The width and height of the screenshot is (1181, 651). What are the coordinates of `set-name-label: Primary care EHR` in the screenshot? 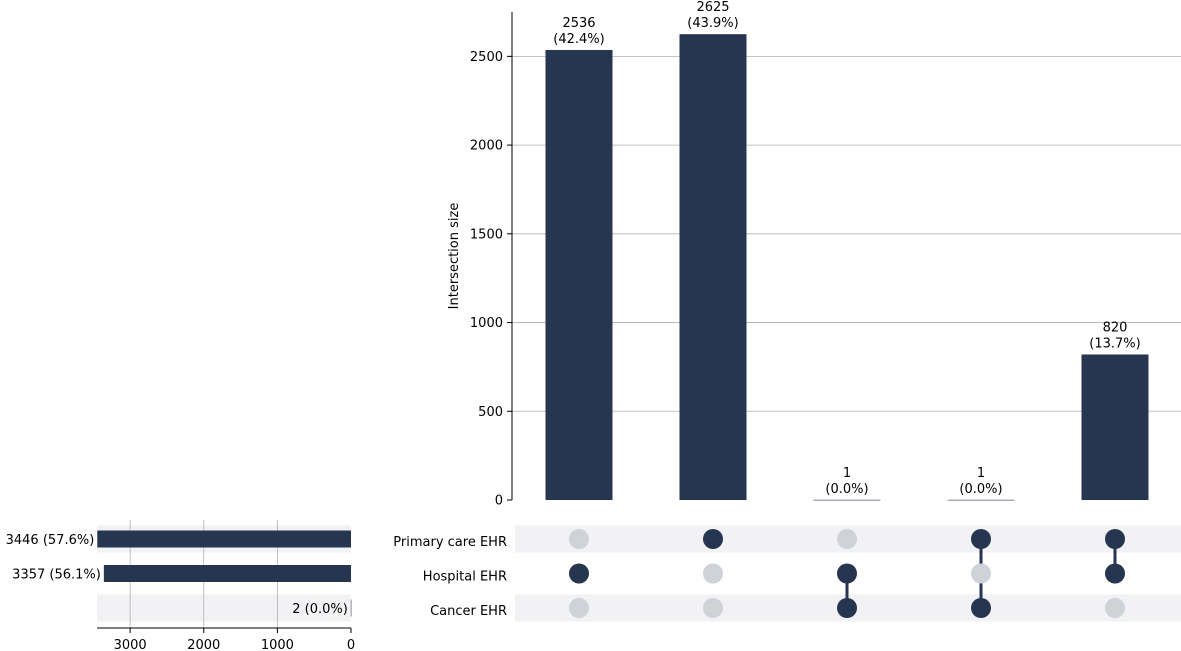 It's located at (450, 542).